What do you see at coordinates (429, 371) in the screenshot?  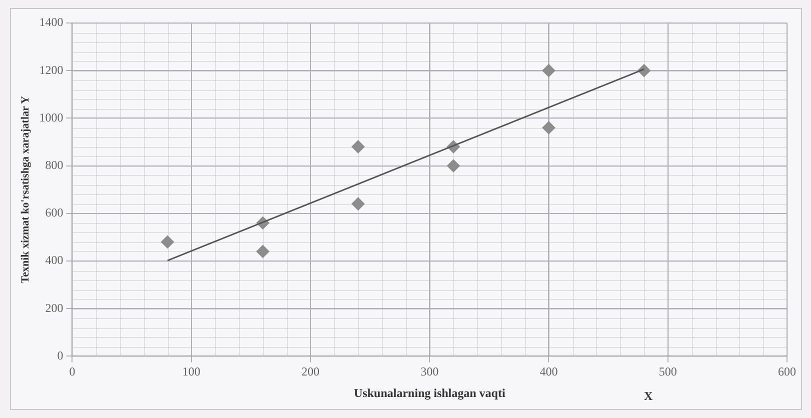 I see `x-tick-label: 300` at bounding box center [429, 371].